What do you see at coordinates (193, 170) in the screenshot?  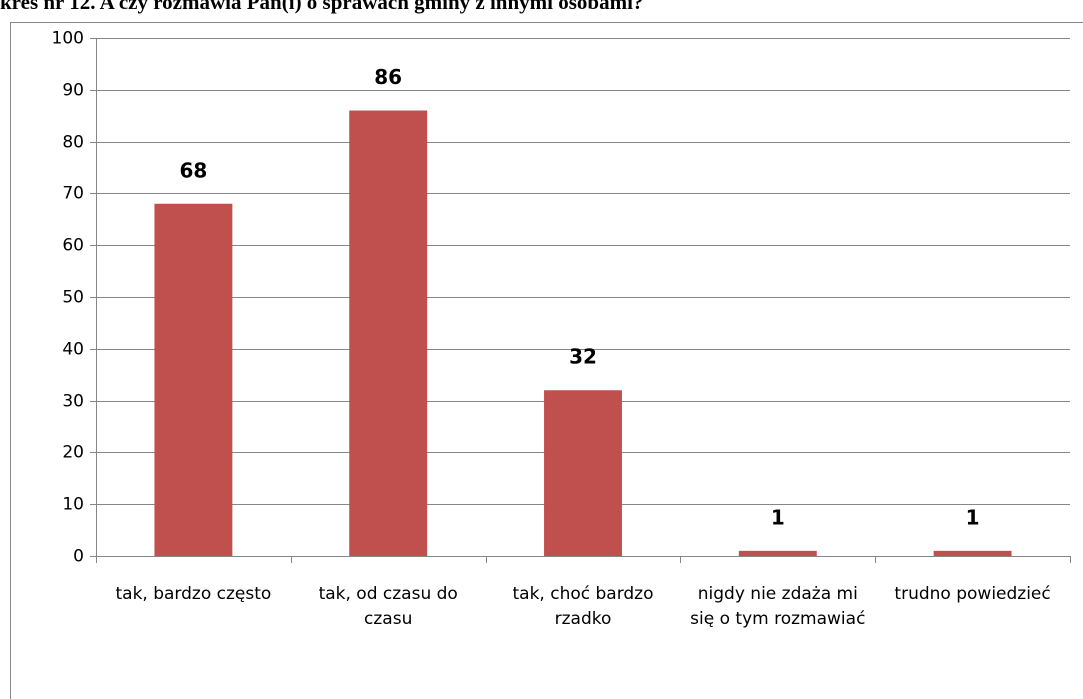 I see `value-label: 68` at bounding box center [193, 170].